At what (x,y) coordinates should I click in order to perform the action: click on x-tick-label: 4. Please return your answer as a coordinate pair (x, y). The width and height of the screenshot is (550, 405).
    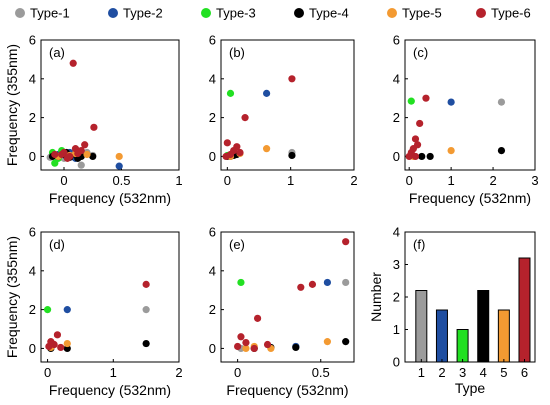
    Looking at the image, I should click on (483, 372).